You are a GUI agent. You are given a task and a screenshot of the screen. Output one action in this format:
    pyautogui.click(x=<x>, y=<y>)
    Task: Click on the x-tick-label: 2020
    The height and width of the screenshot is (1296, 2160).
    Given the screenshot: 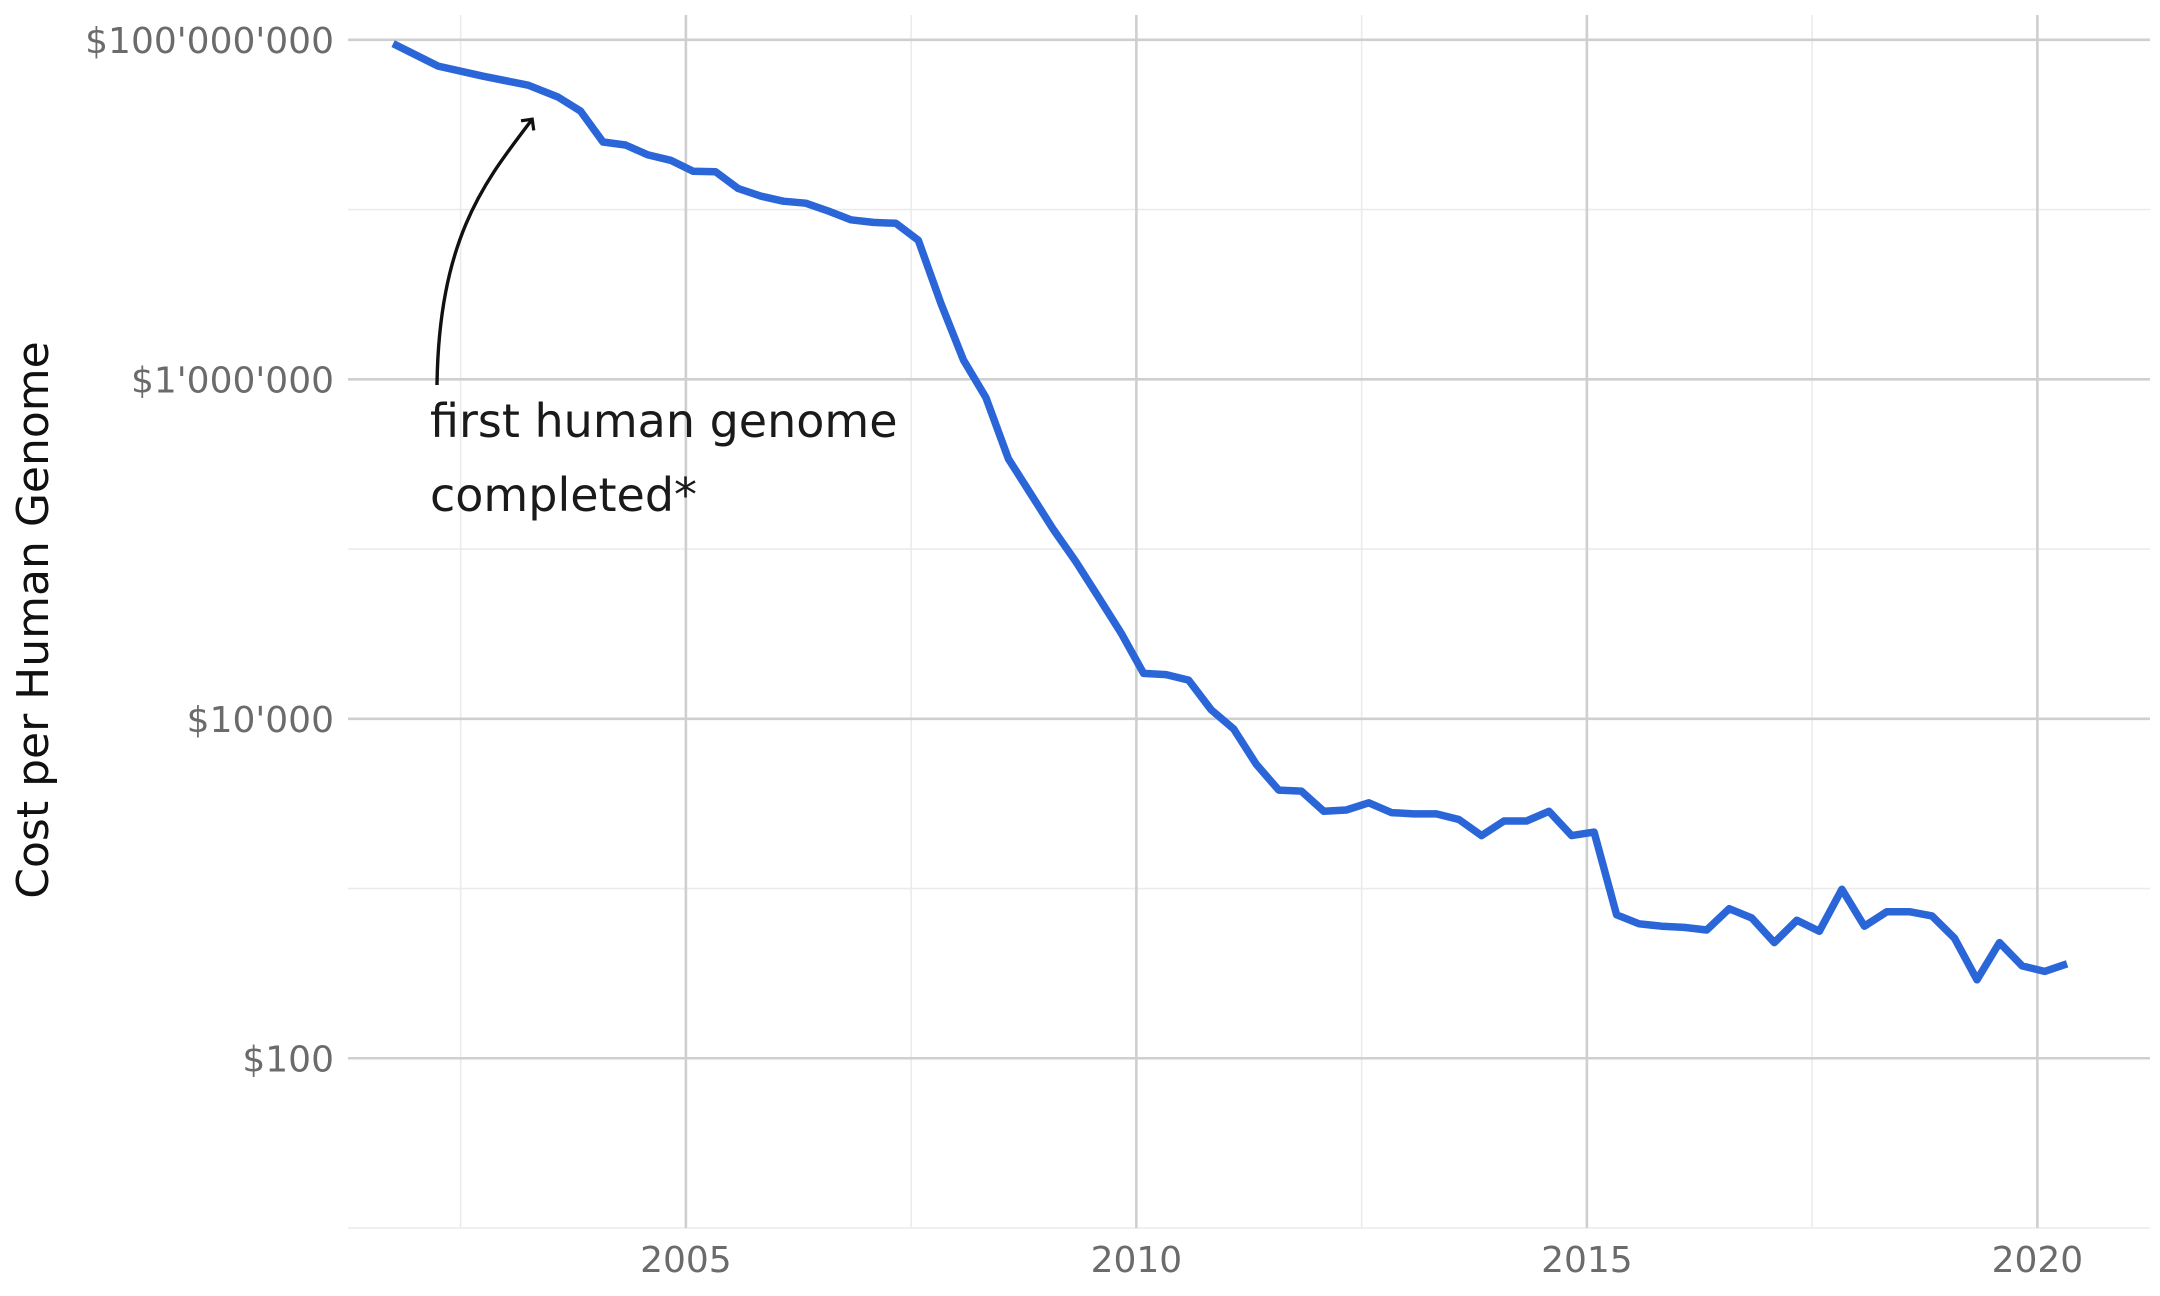 What is the action you would take?
    pyautogui.click(x=2038, y=1260)
    